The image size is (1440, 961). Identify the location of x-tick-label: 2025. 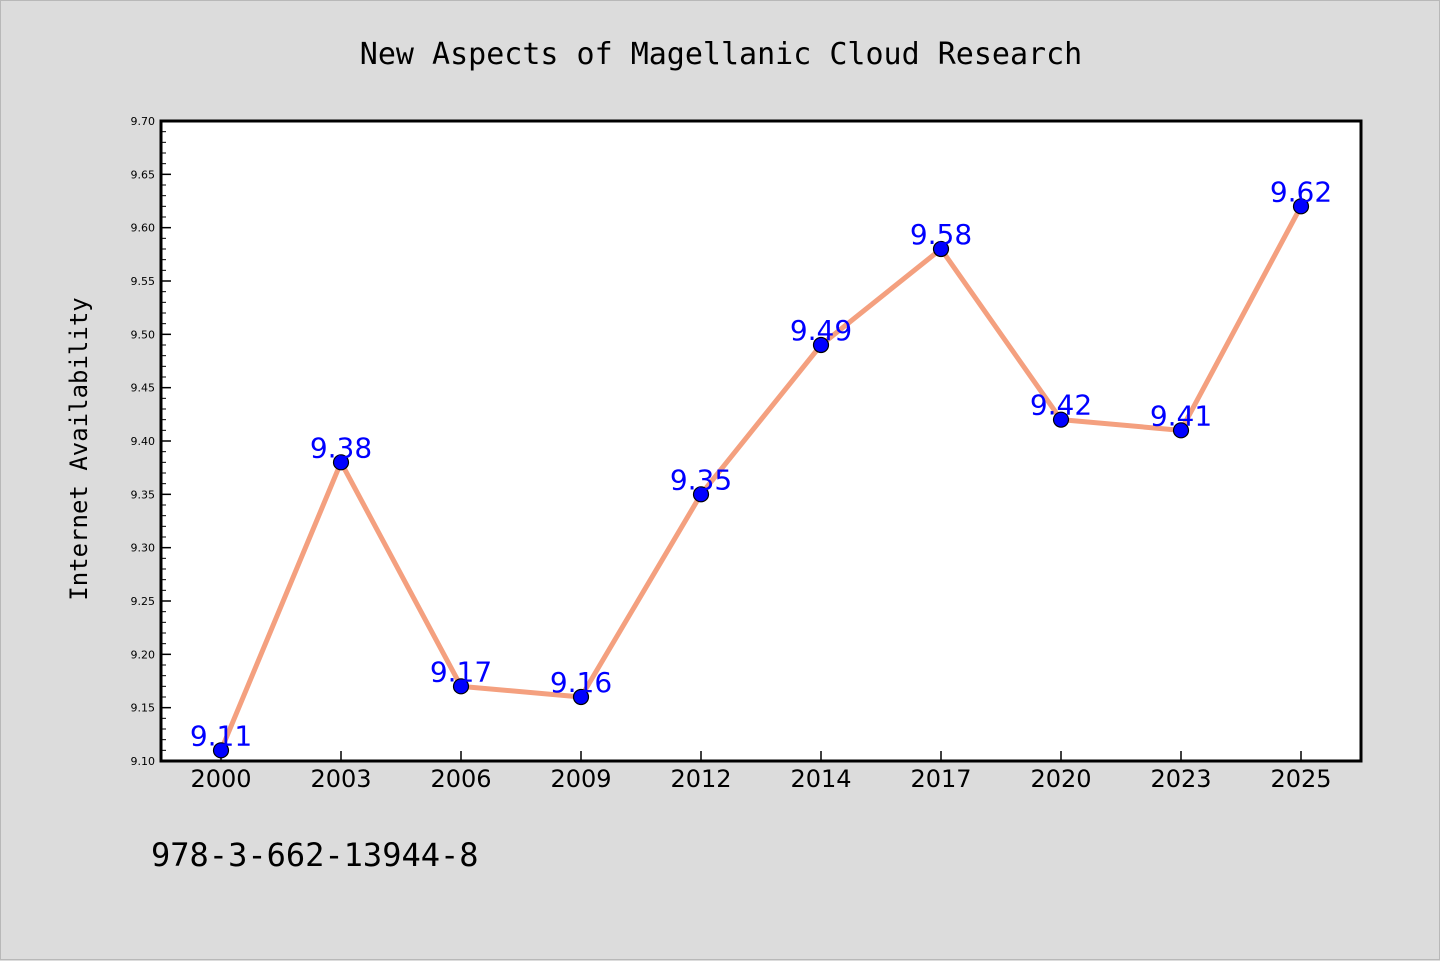
(1300, 779).